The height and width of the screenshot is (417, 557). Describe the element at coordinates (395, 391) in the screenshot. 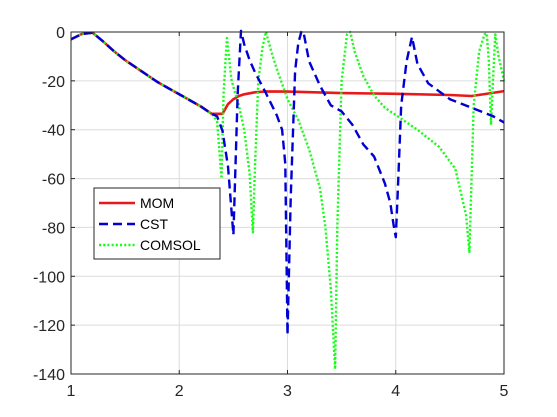

I see `x-tick-label: 4` at that location.